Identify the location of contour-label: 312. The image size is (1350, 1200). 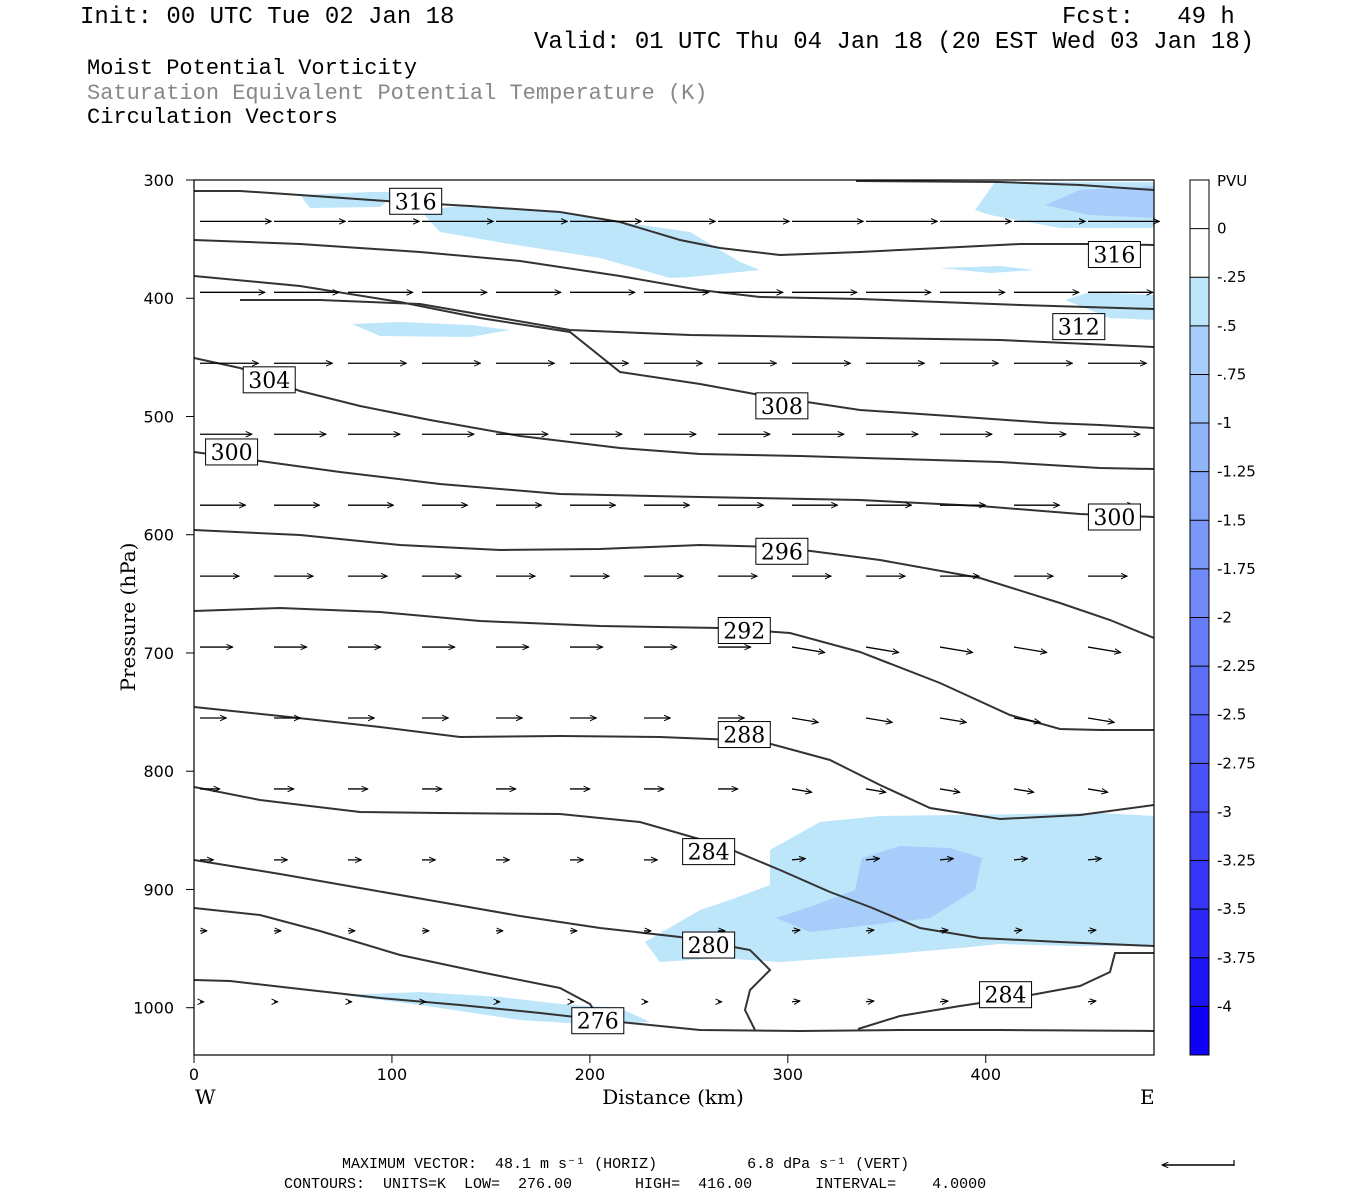
(1079, 328).